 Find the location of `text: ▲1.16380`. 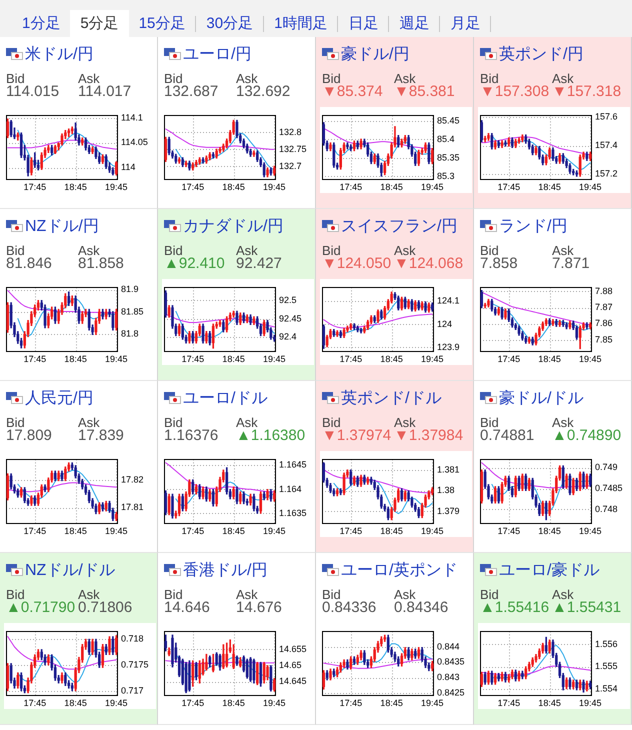

text: ▲1.16380 is located at coordinates (271, 435).